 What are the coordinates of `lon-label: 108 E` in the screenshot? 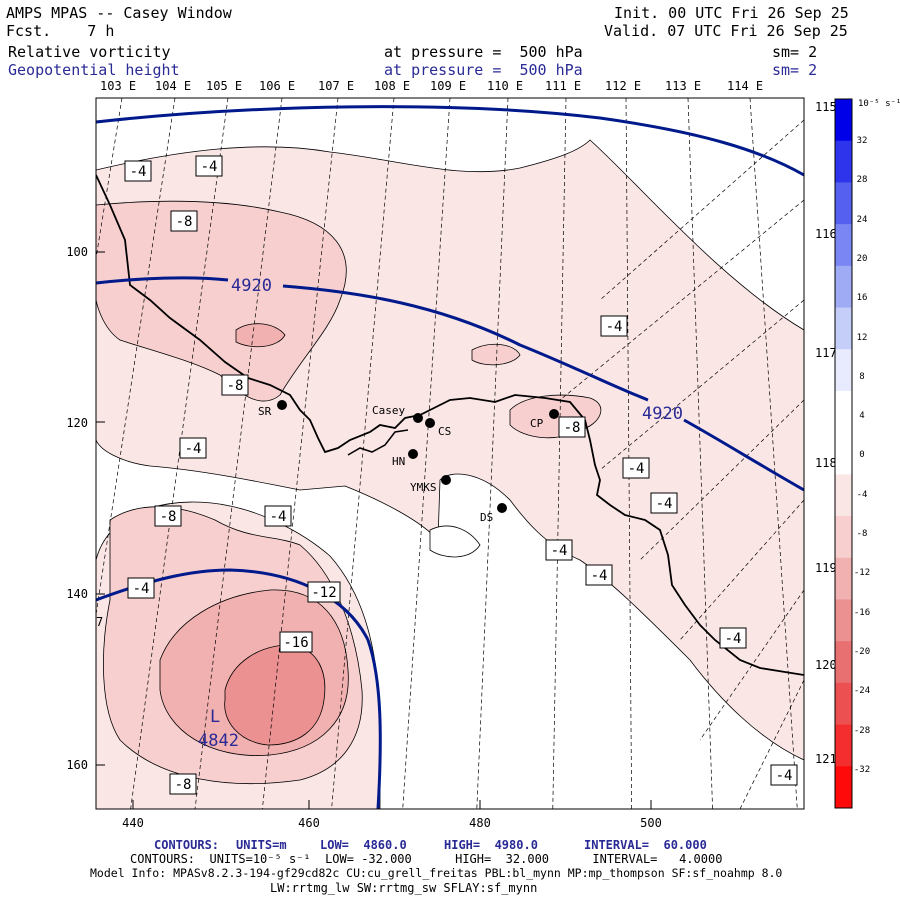 It's located at (392, 86).